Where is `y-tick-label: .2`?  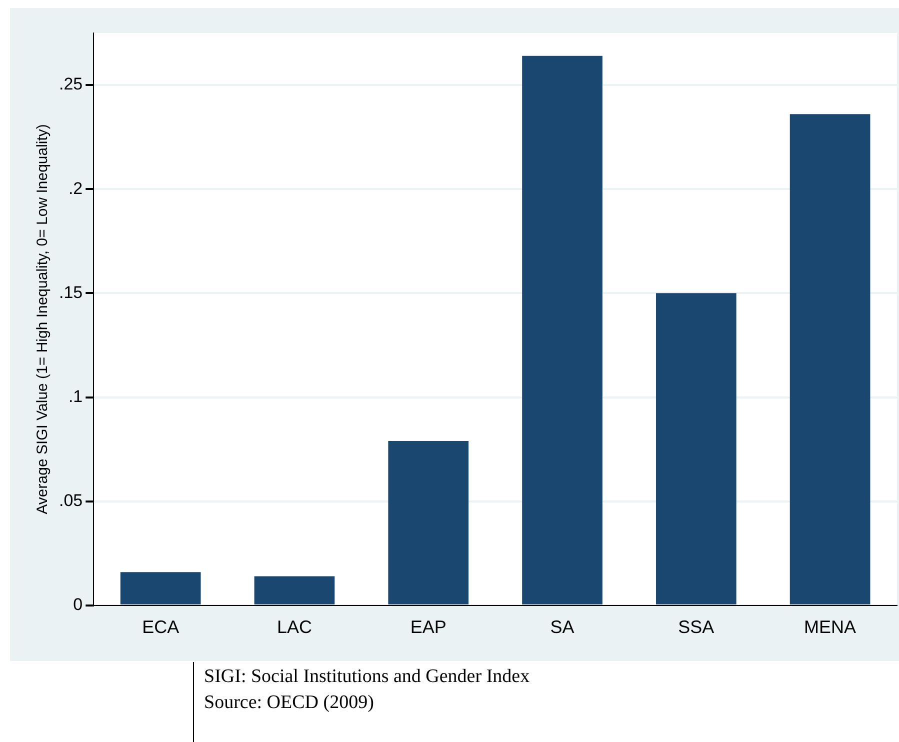 y-tick-label: .2 is located at coordinates (75, 188).